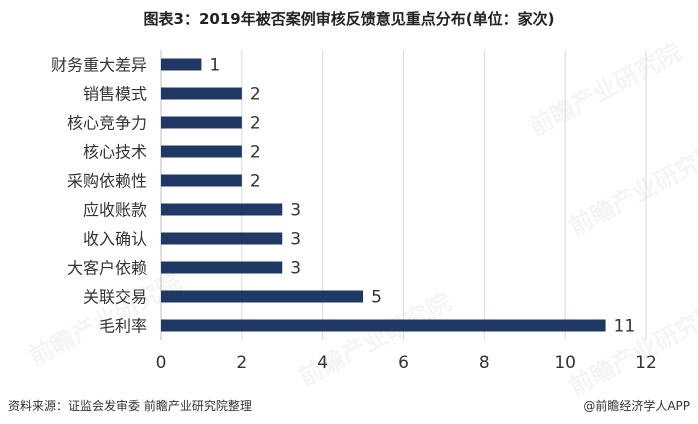 This screenshot has height=424, width=698. Describe the element at coordinates (625, 327) in the screenshot. I see `data-label: 11` at that location.